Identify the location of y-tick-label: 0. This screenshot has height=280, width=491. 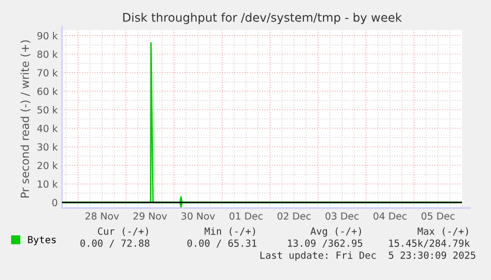
(55, 202).